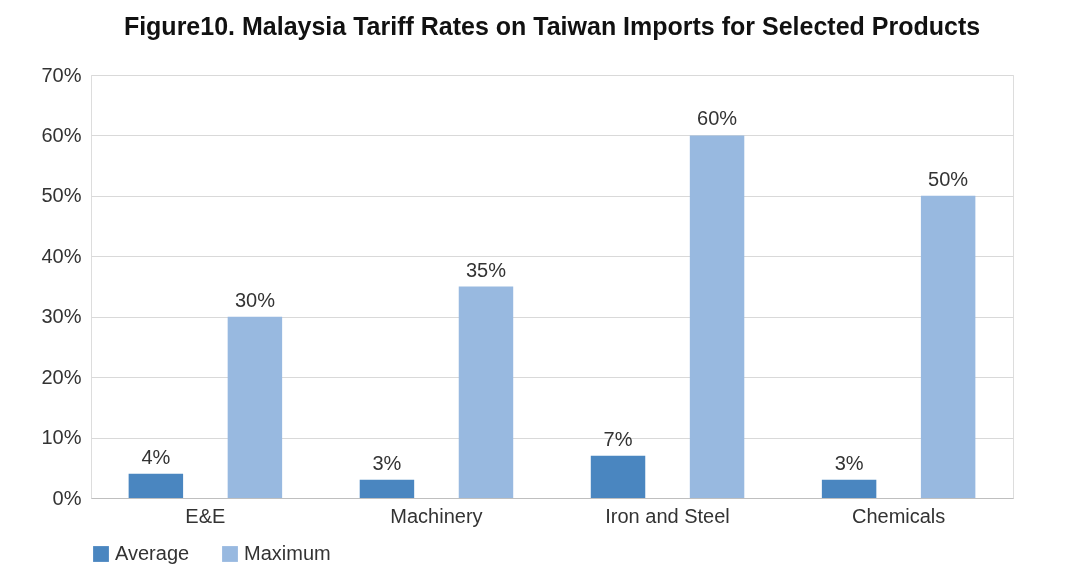 Image resolution: width=1073 pixels, height=579 pixels. I want to click on y-tick-label: 0%, so click(67, 497).